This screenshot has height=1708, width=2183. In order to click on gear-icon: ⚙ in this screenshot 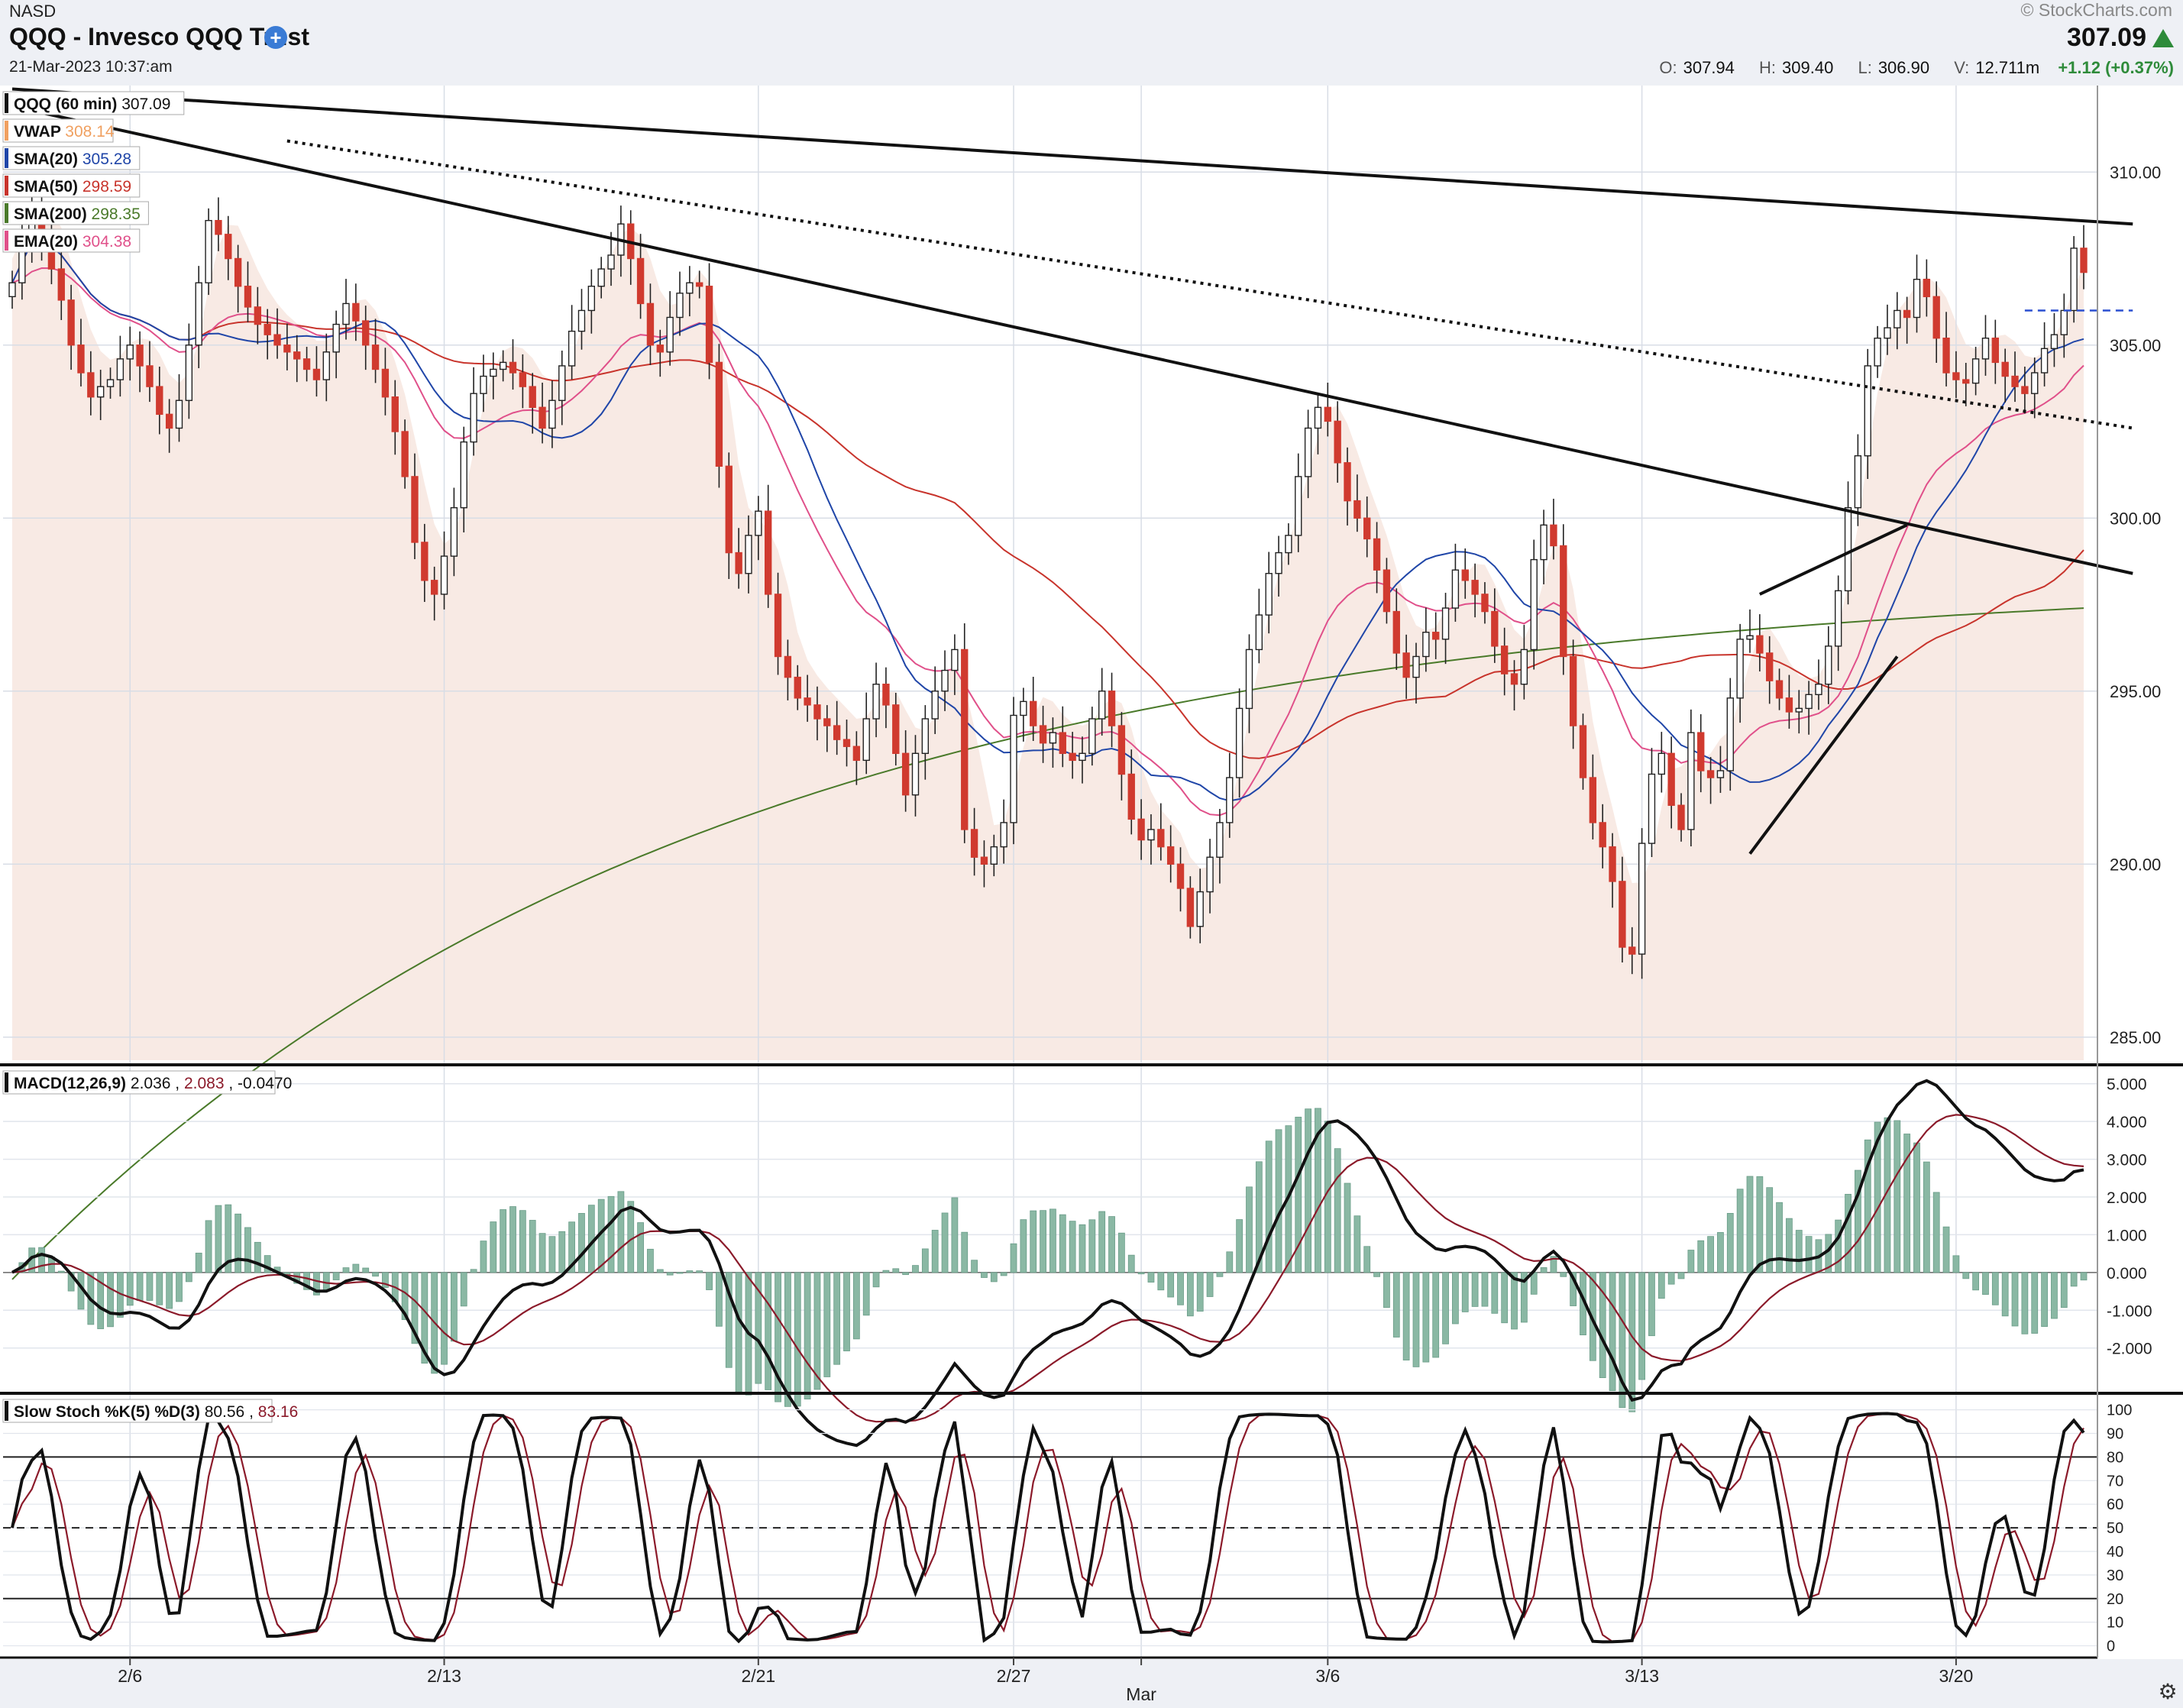, I will do `click(2167, 1691)`.